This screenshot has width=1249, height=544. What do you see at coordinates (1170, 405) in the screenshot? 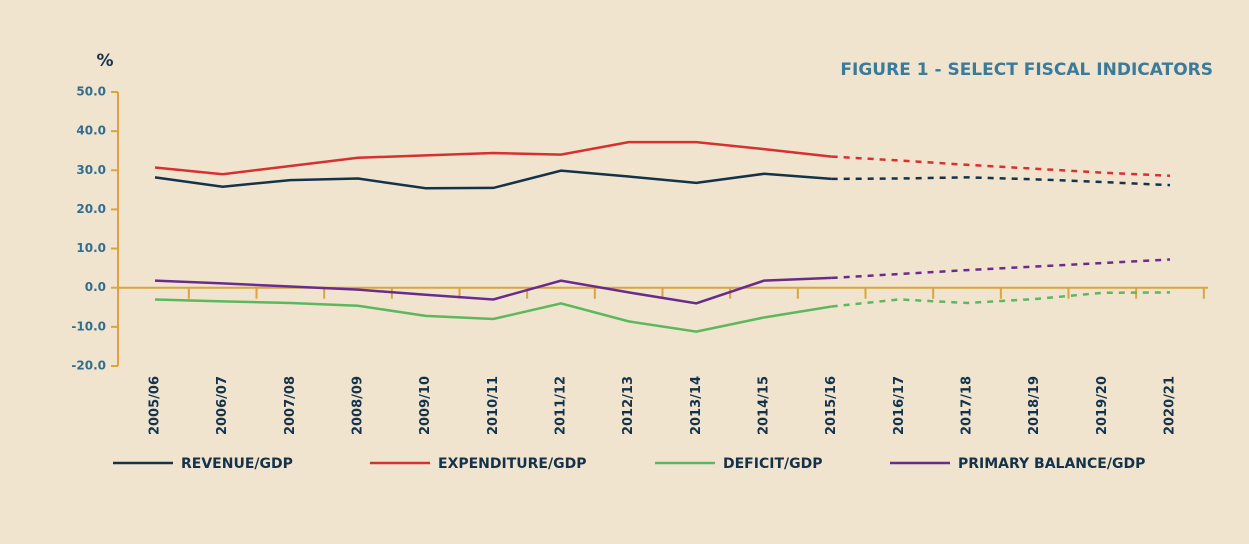
I see `x-tick-label: 2020/21` at bounding box center [1170, 405].